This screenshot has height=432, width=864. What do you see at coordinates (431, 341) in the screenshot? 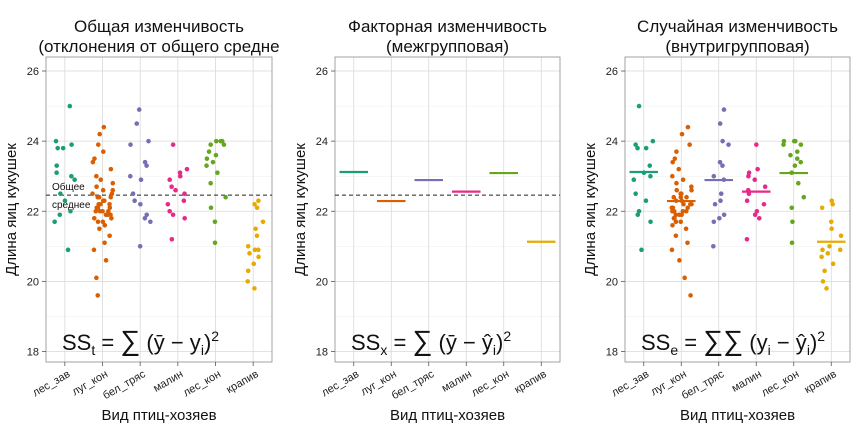
I see `formula-text: SSx = ∑ (ȳ − ŷi)2` at bounding box center [431, 341].